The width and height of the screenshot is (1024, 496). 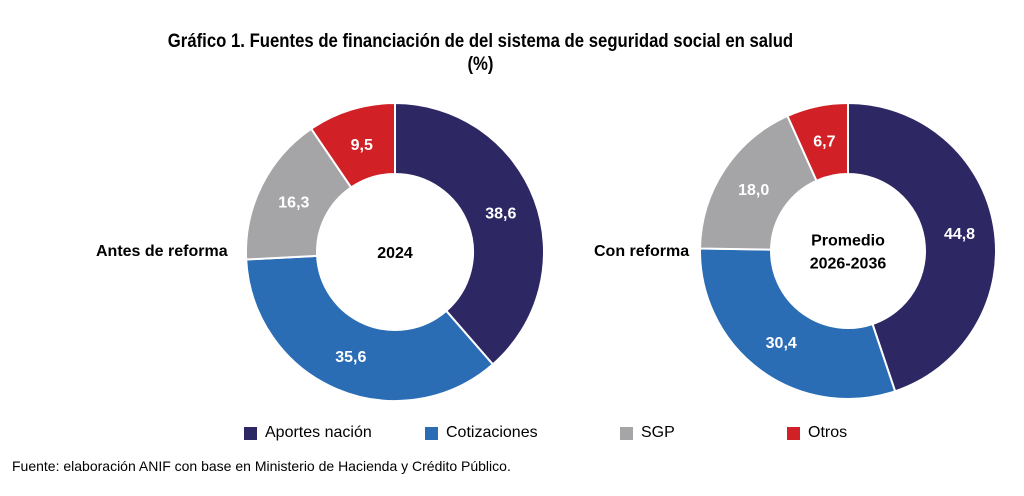 I want to click on slice-label-sgp: 16,3, so click(x=293, y=203).